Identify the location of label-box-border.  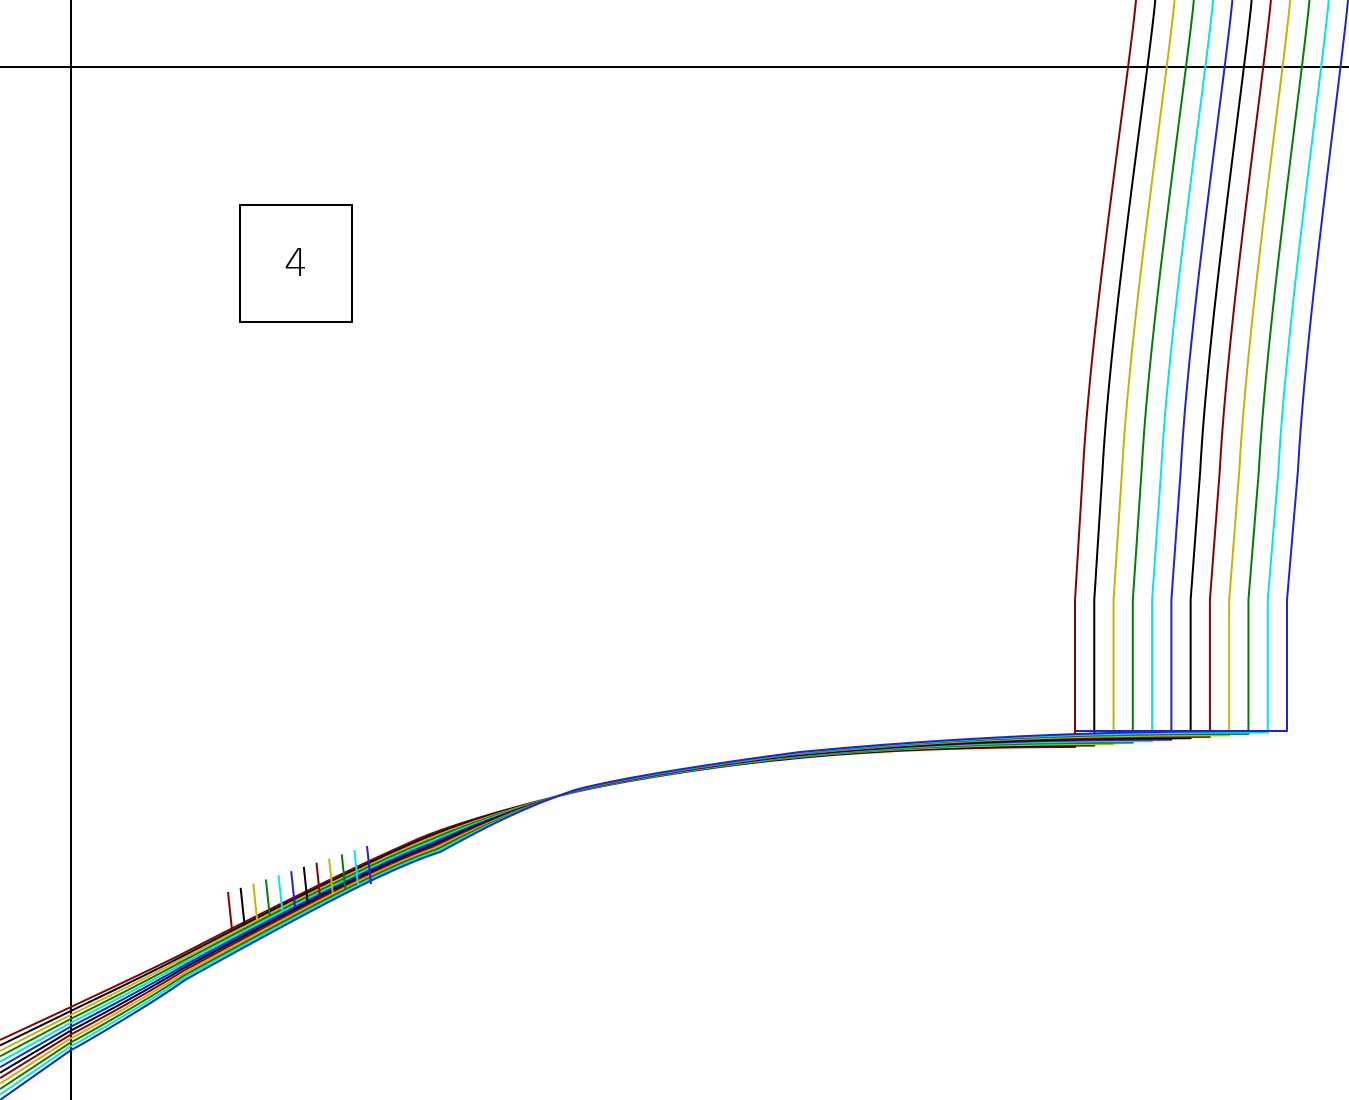
(296, 263).